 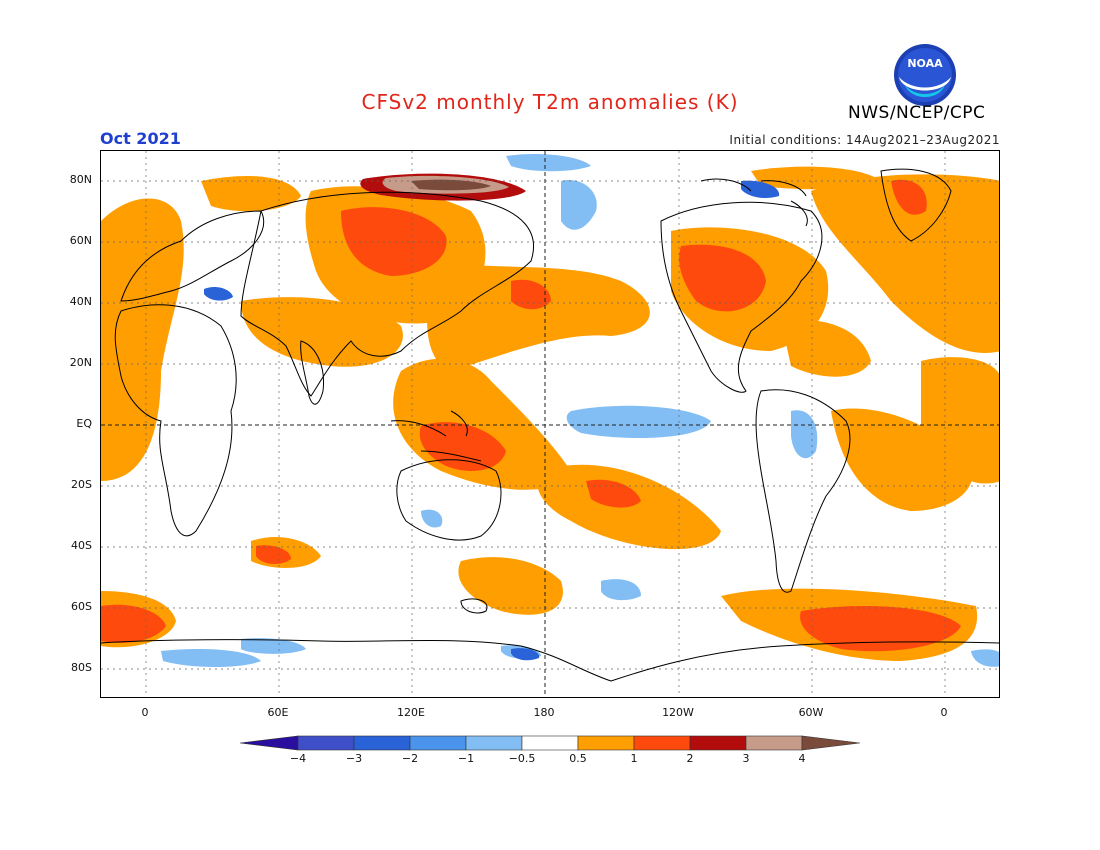 What do you see at coordinates (80, 179) in the screenshot?
I see `lat-label-80n: 80N` at bounding box center [80, 179].